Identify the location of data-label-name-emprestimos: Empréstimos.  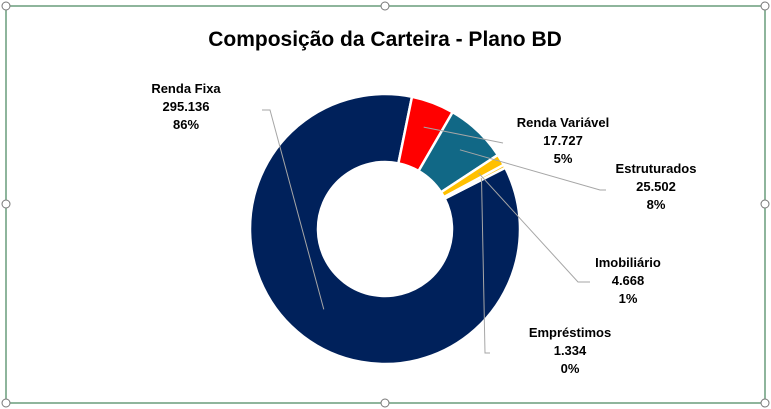
(570, 332).